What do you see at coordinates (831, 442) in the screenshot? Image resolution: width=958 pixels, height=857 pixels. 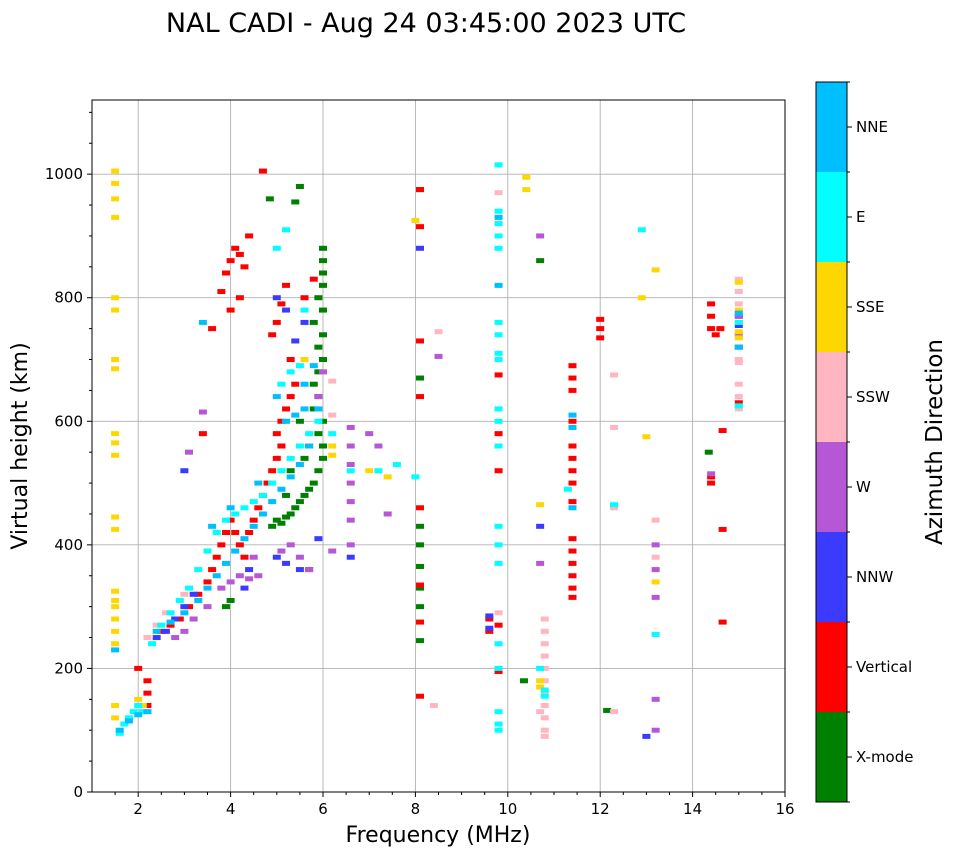 I see `colorbar-frame` at bounding box center [831, 442].